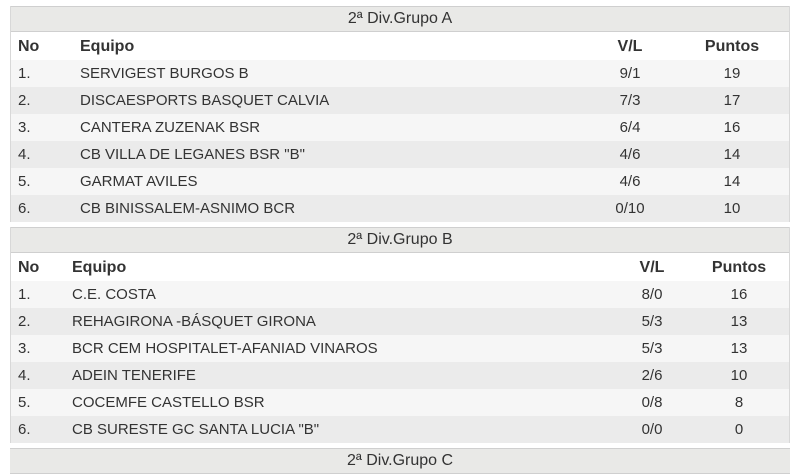 The width and height of the screenshot is (800, 474). Describe the element at coordinates (400, 181) in the screenshot. I see `table-row: 5. GARMAT AVILES 4/6 14` at that location.